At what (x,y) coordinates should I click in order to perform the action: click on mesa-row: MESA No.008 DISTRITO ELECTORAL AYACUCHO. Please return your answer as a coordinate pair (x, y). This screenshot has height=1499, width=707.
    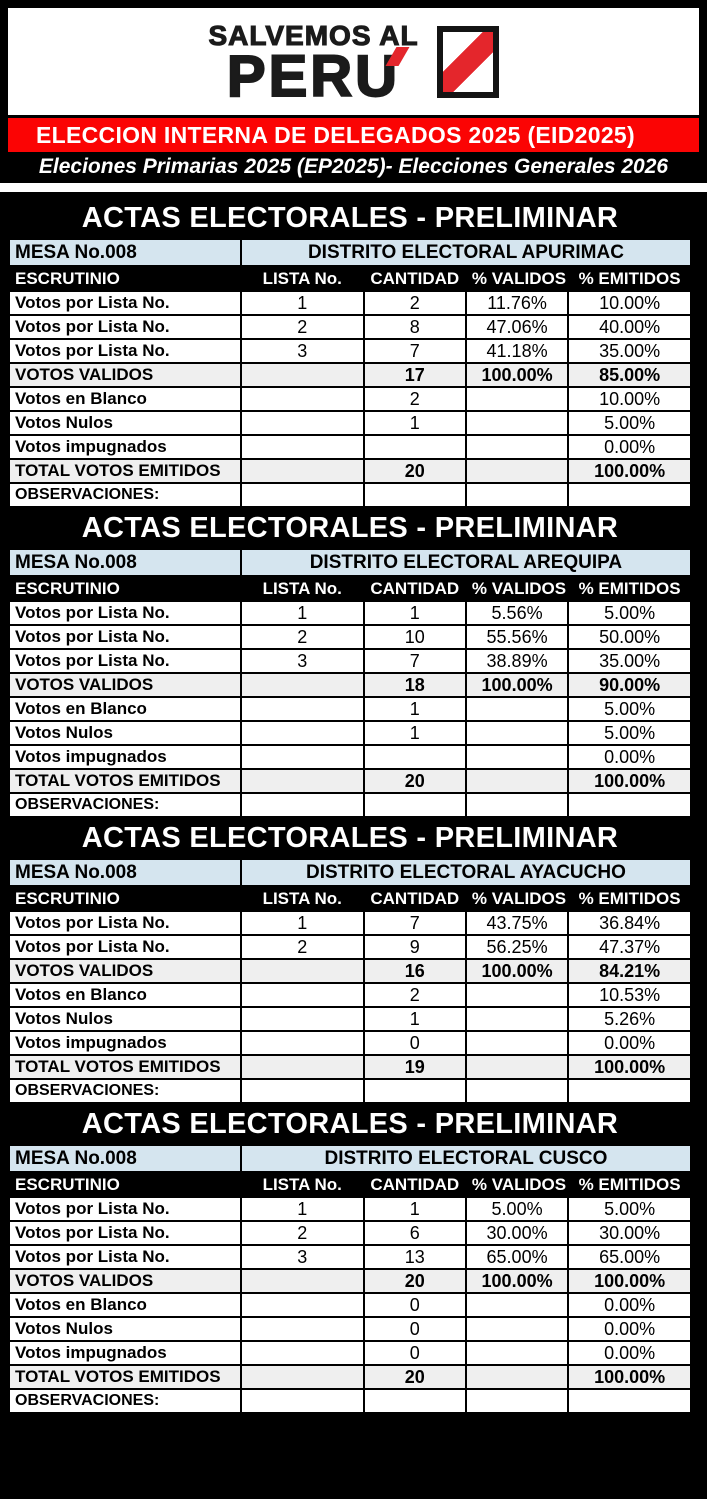
    Looking at the image, I should click on (350, 872).